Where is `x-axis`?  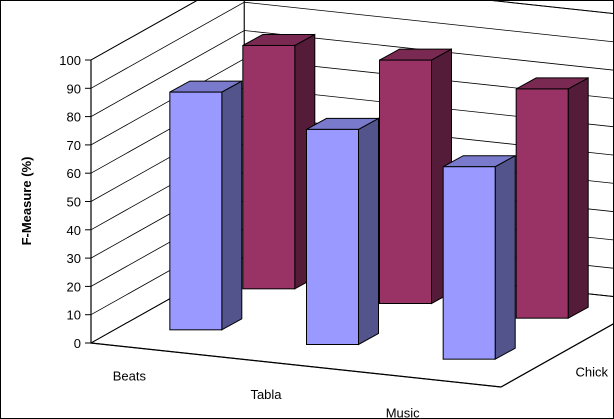 x-axis is located at coordinates (296, 365).